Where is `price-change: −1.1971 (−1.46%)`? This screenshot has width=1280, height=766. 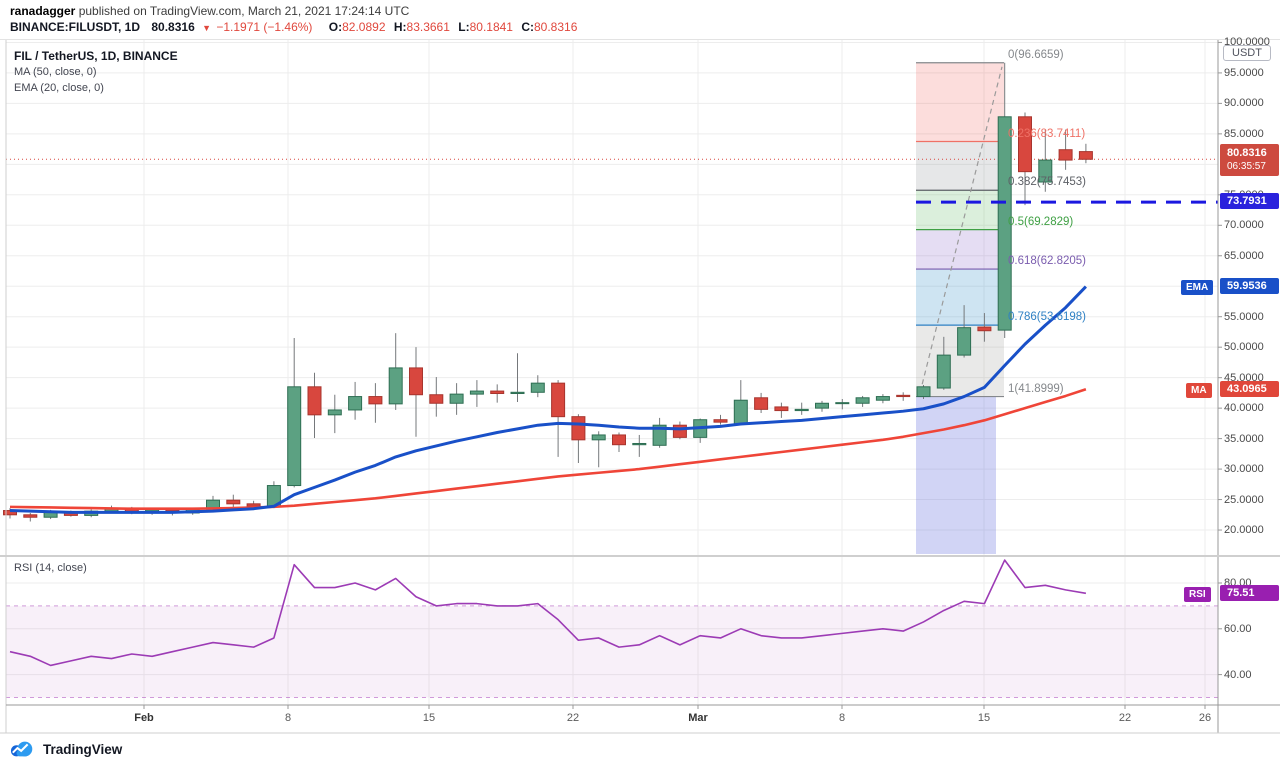 price-change: −1.1971 (−1.46%) is located at coordinates (264, 27).